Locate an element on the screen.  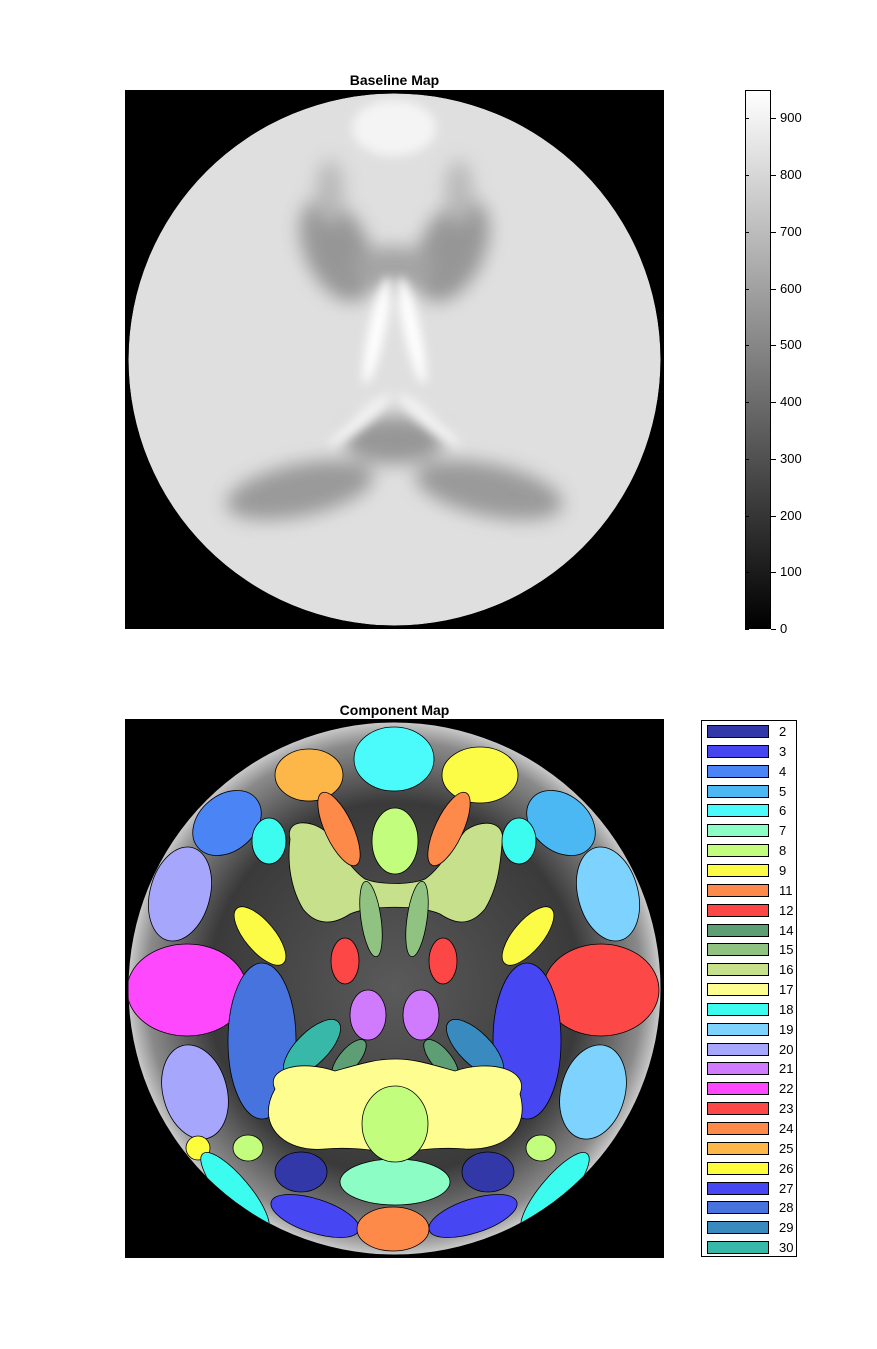
legend-item: 25 is located at coordinates (751, 1149).